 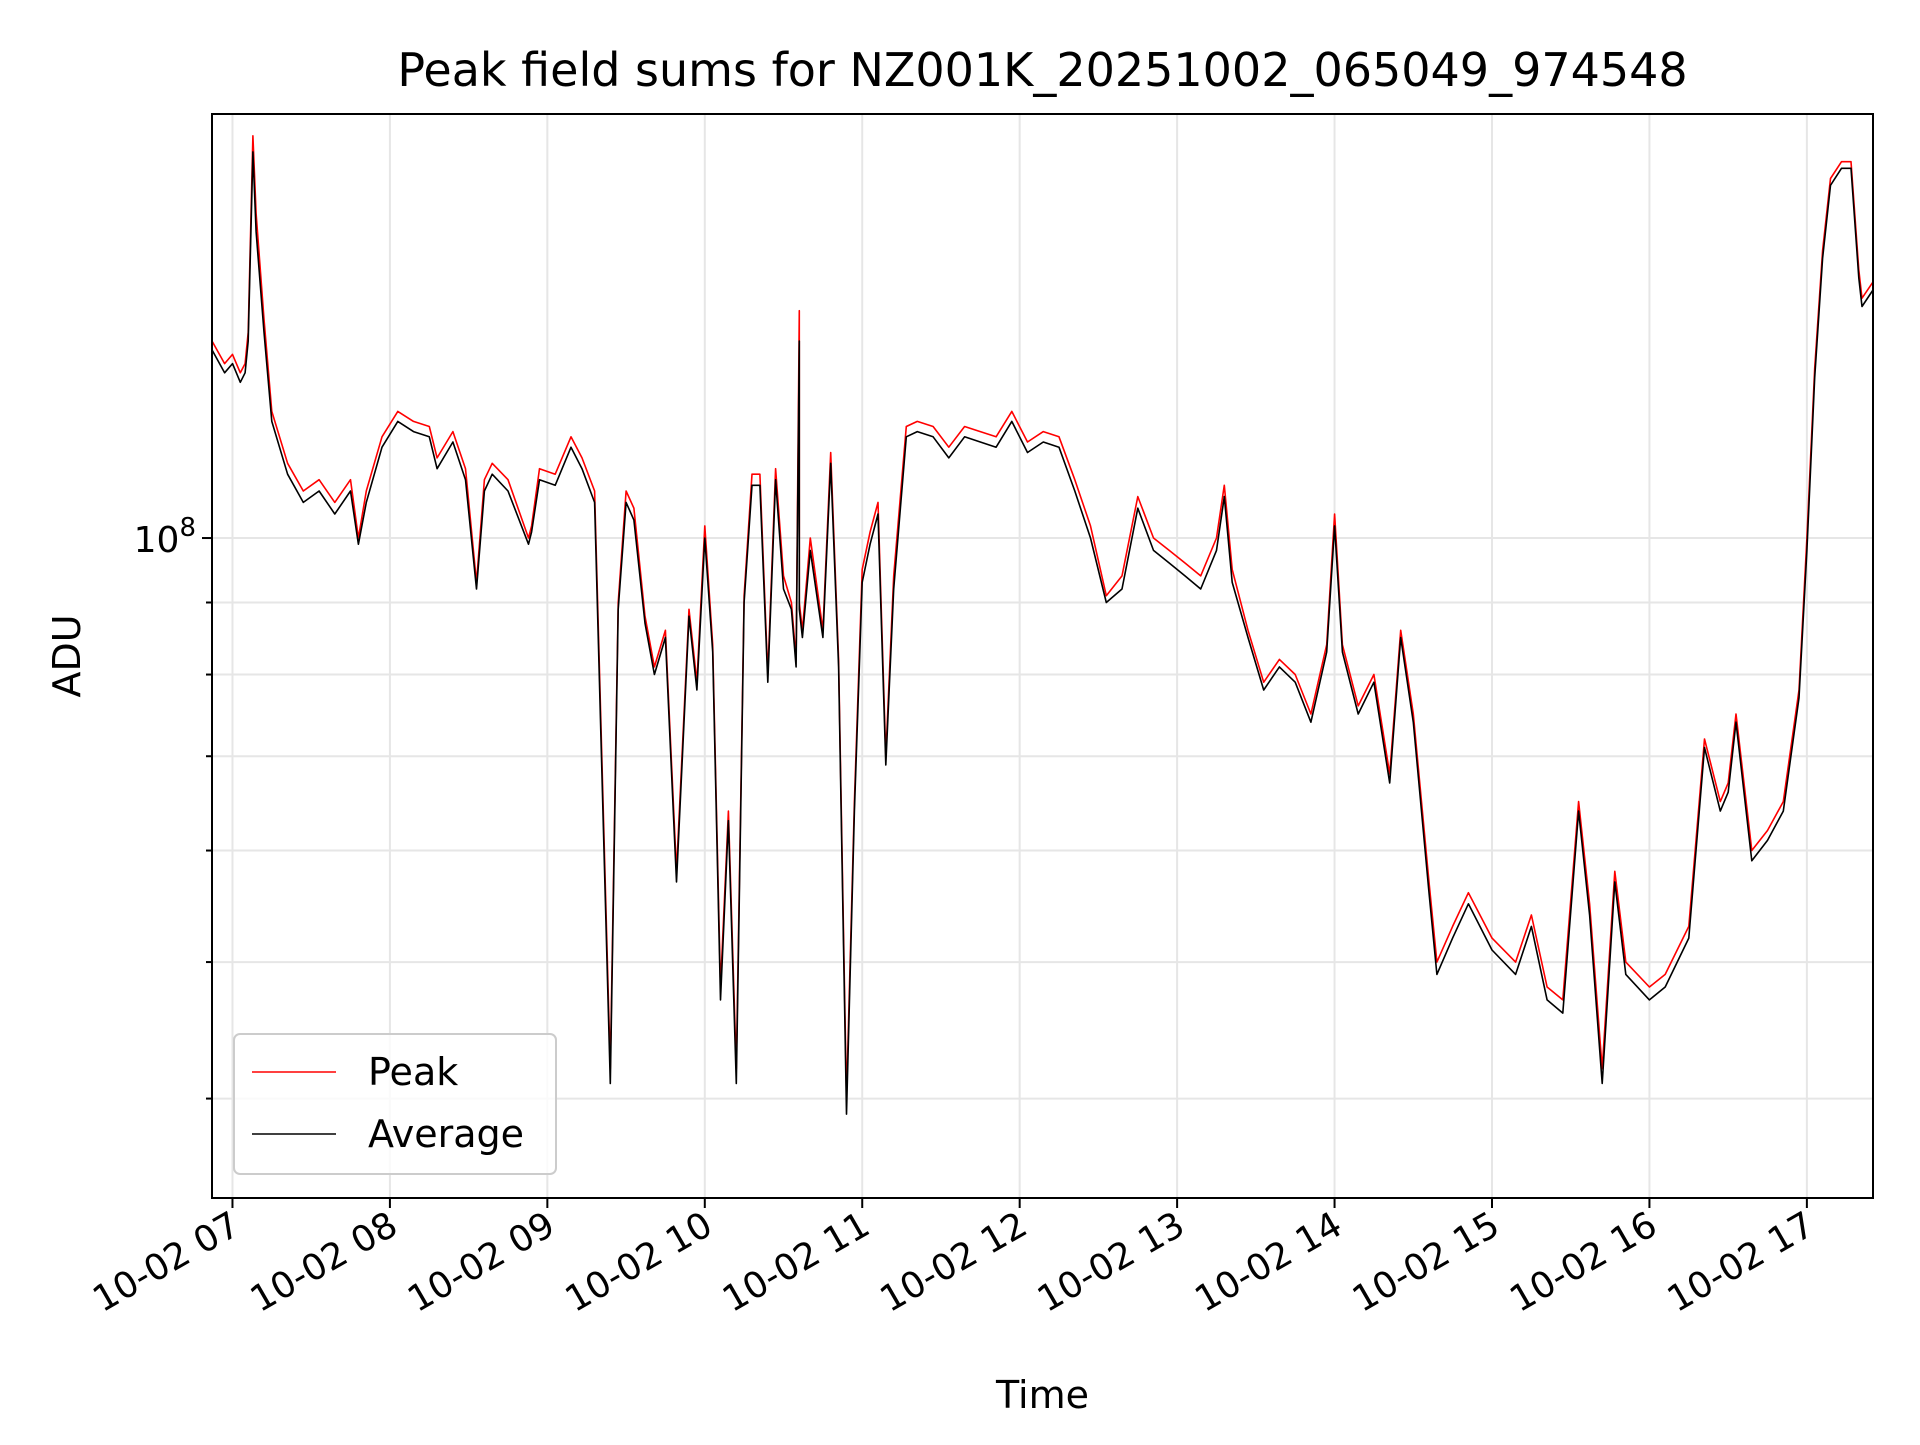 I want to click on y-axis-label: ADU, so click(x=67, y=655).